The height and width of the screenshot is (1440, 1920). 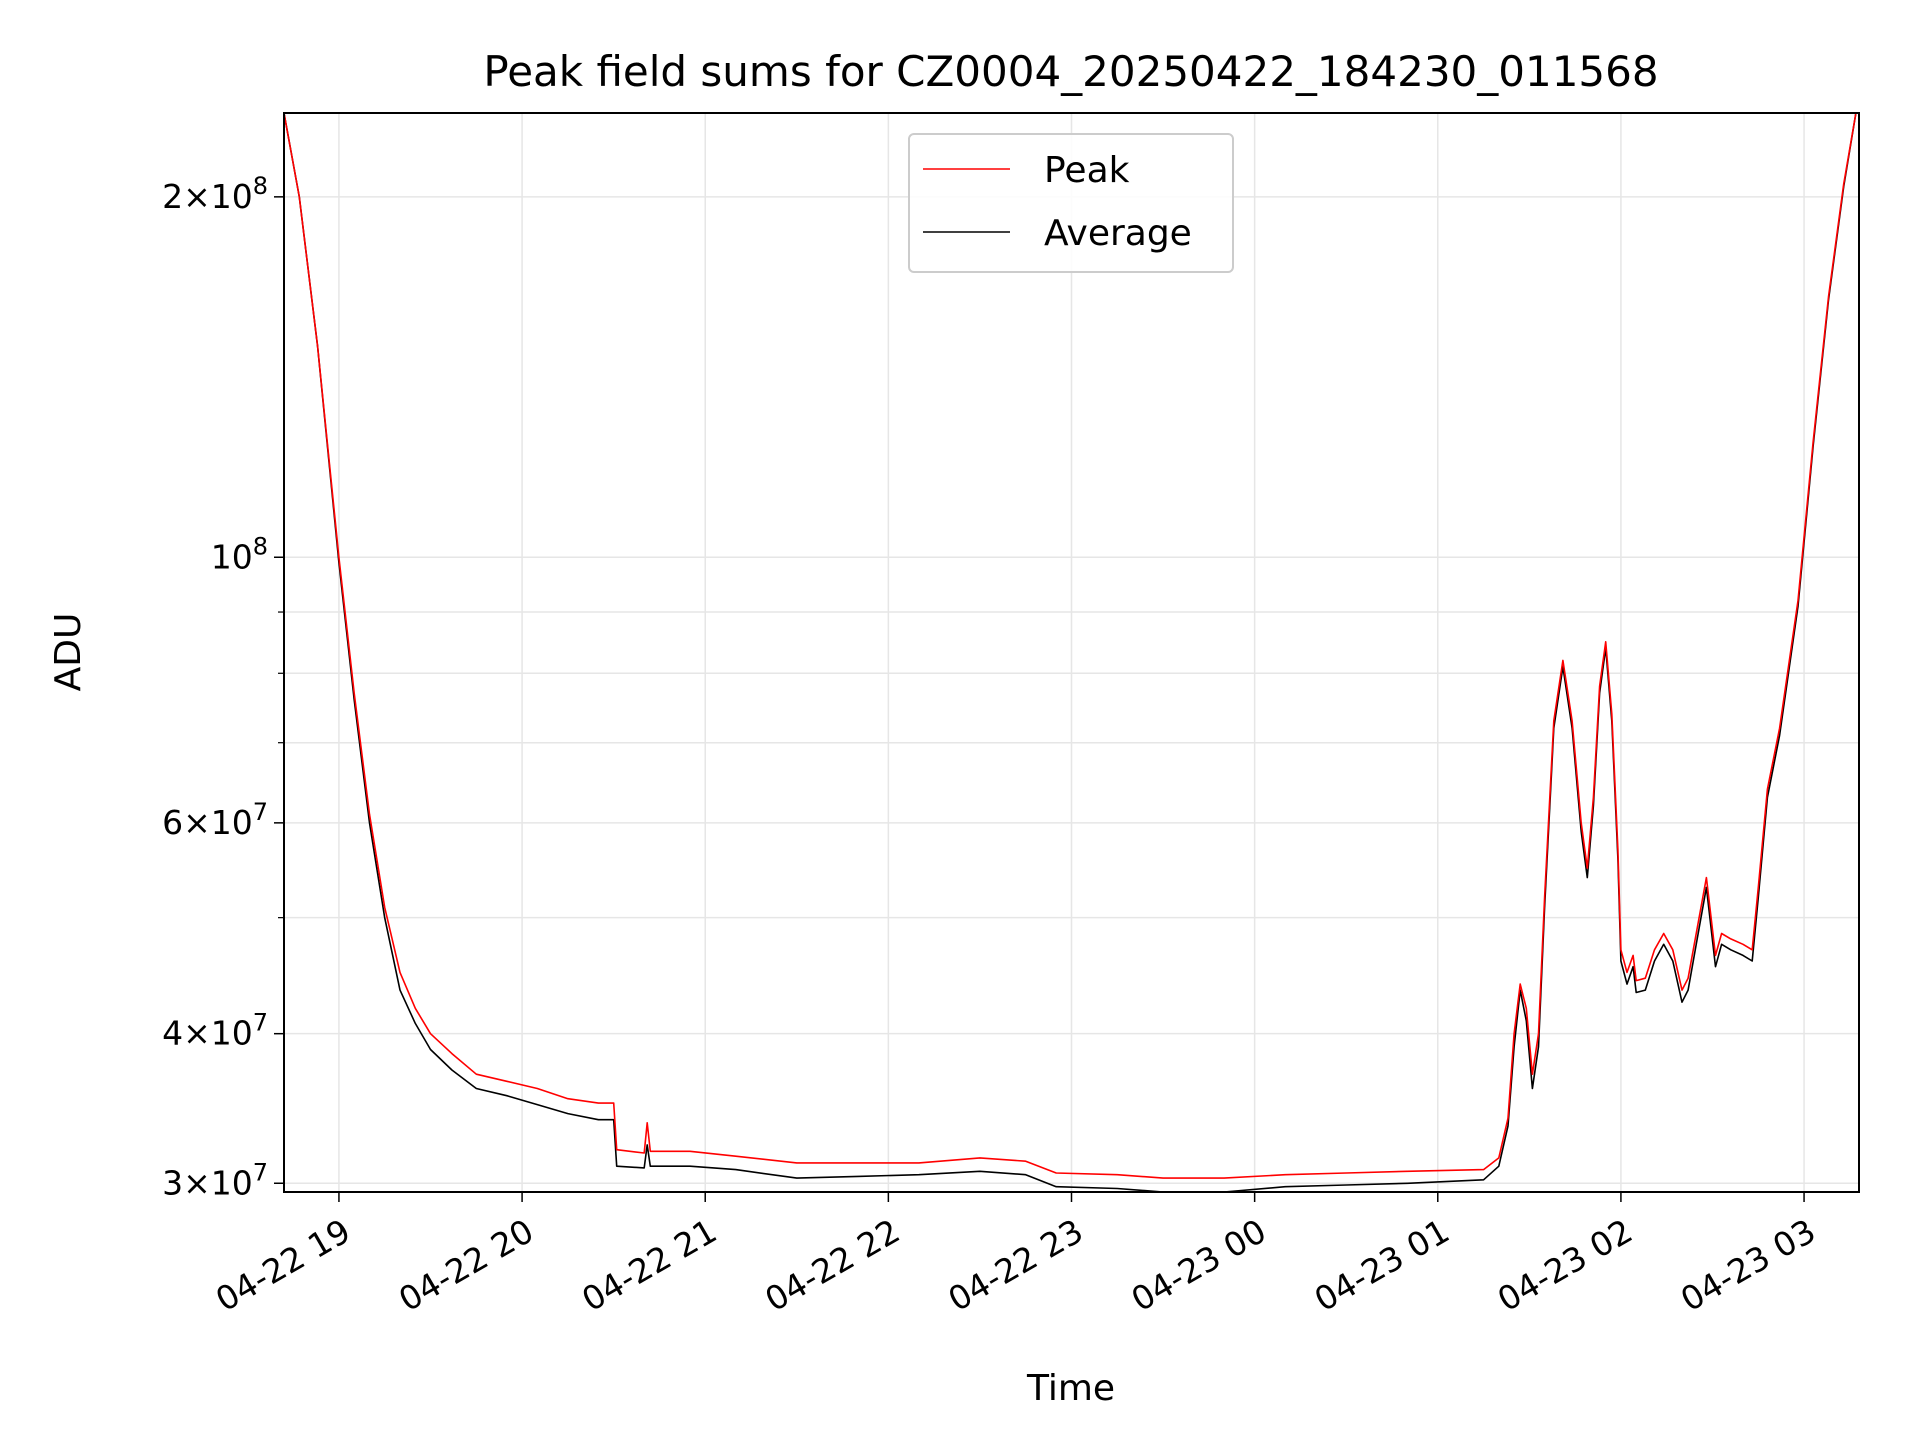 What do you see at coordinates (1087, 170) in the screenshot?
I see `legend-label-peak: Peak` at bounding box center [1087, 170].